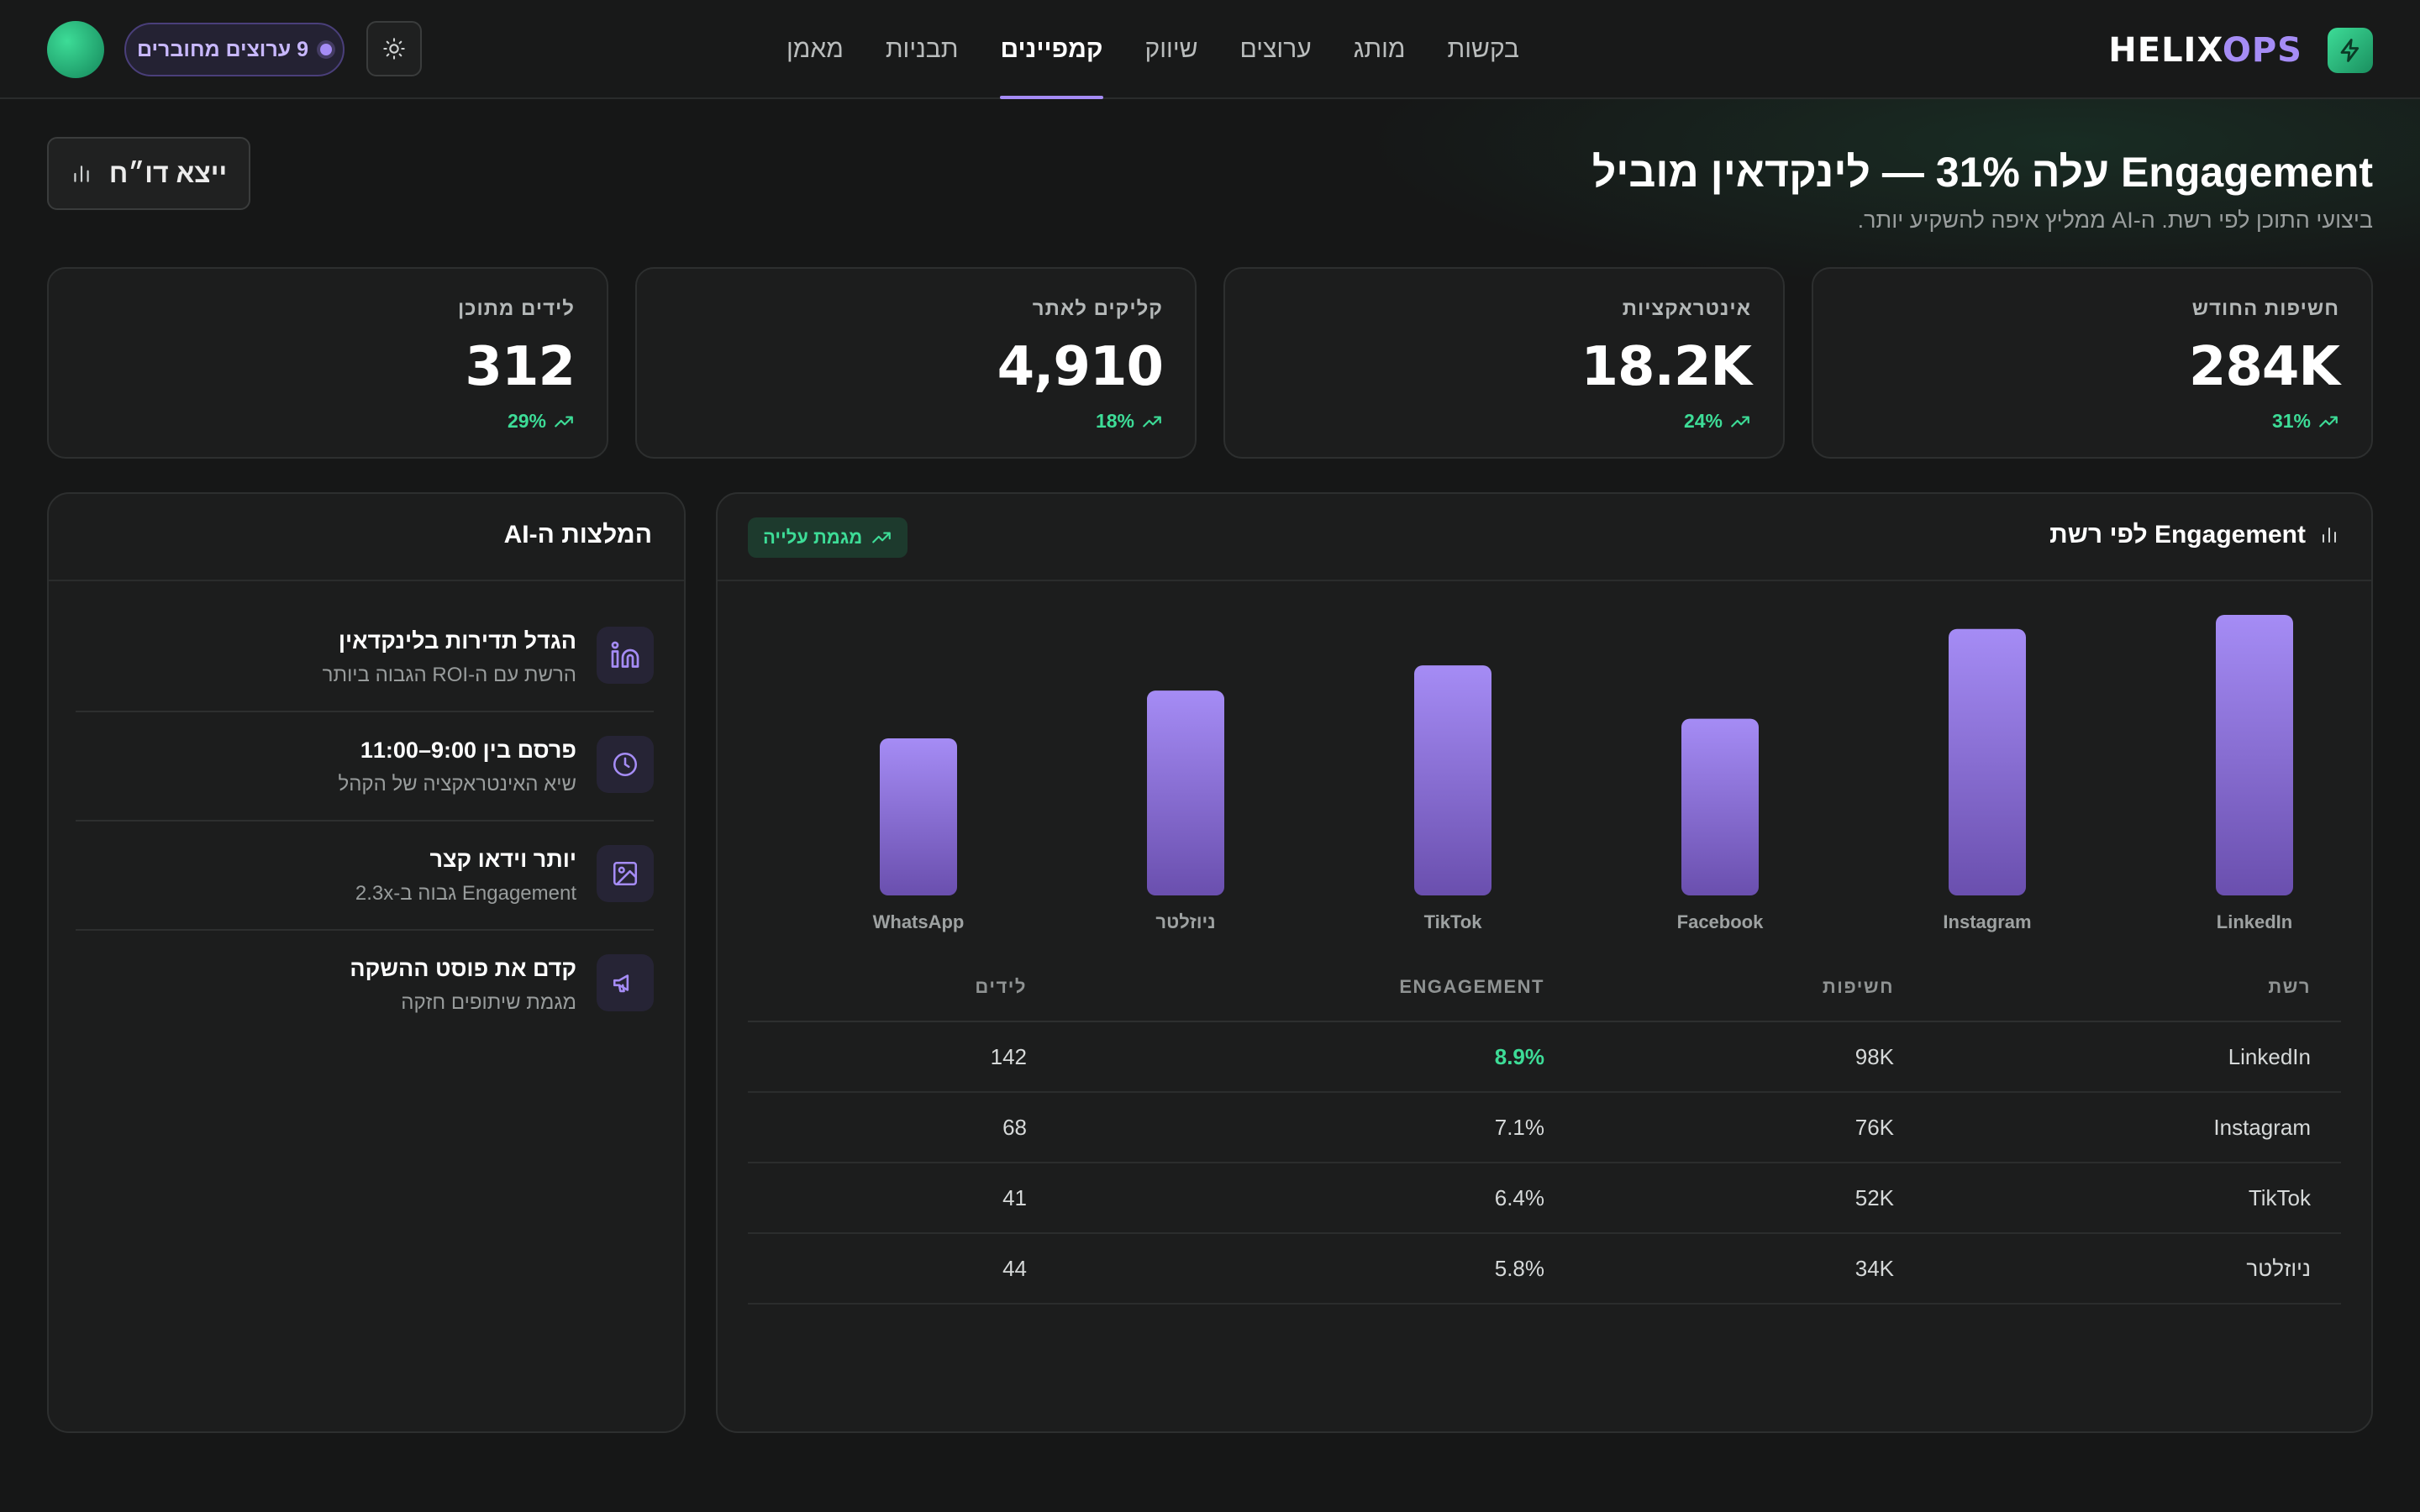  What do you see at coordinates (526, 421) in the screenshot?
I see `kpi-delta-value: 29%` at bounding box center [526, 421].